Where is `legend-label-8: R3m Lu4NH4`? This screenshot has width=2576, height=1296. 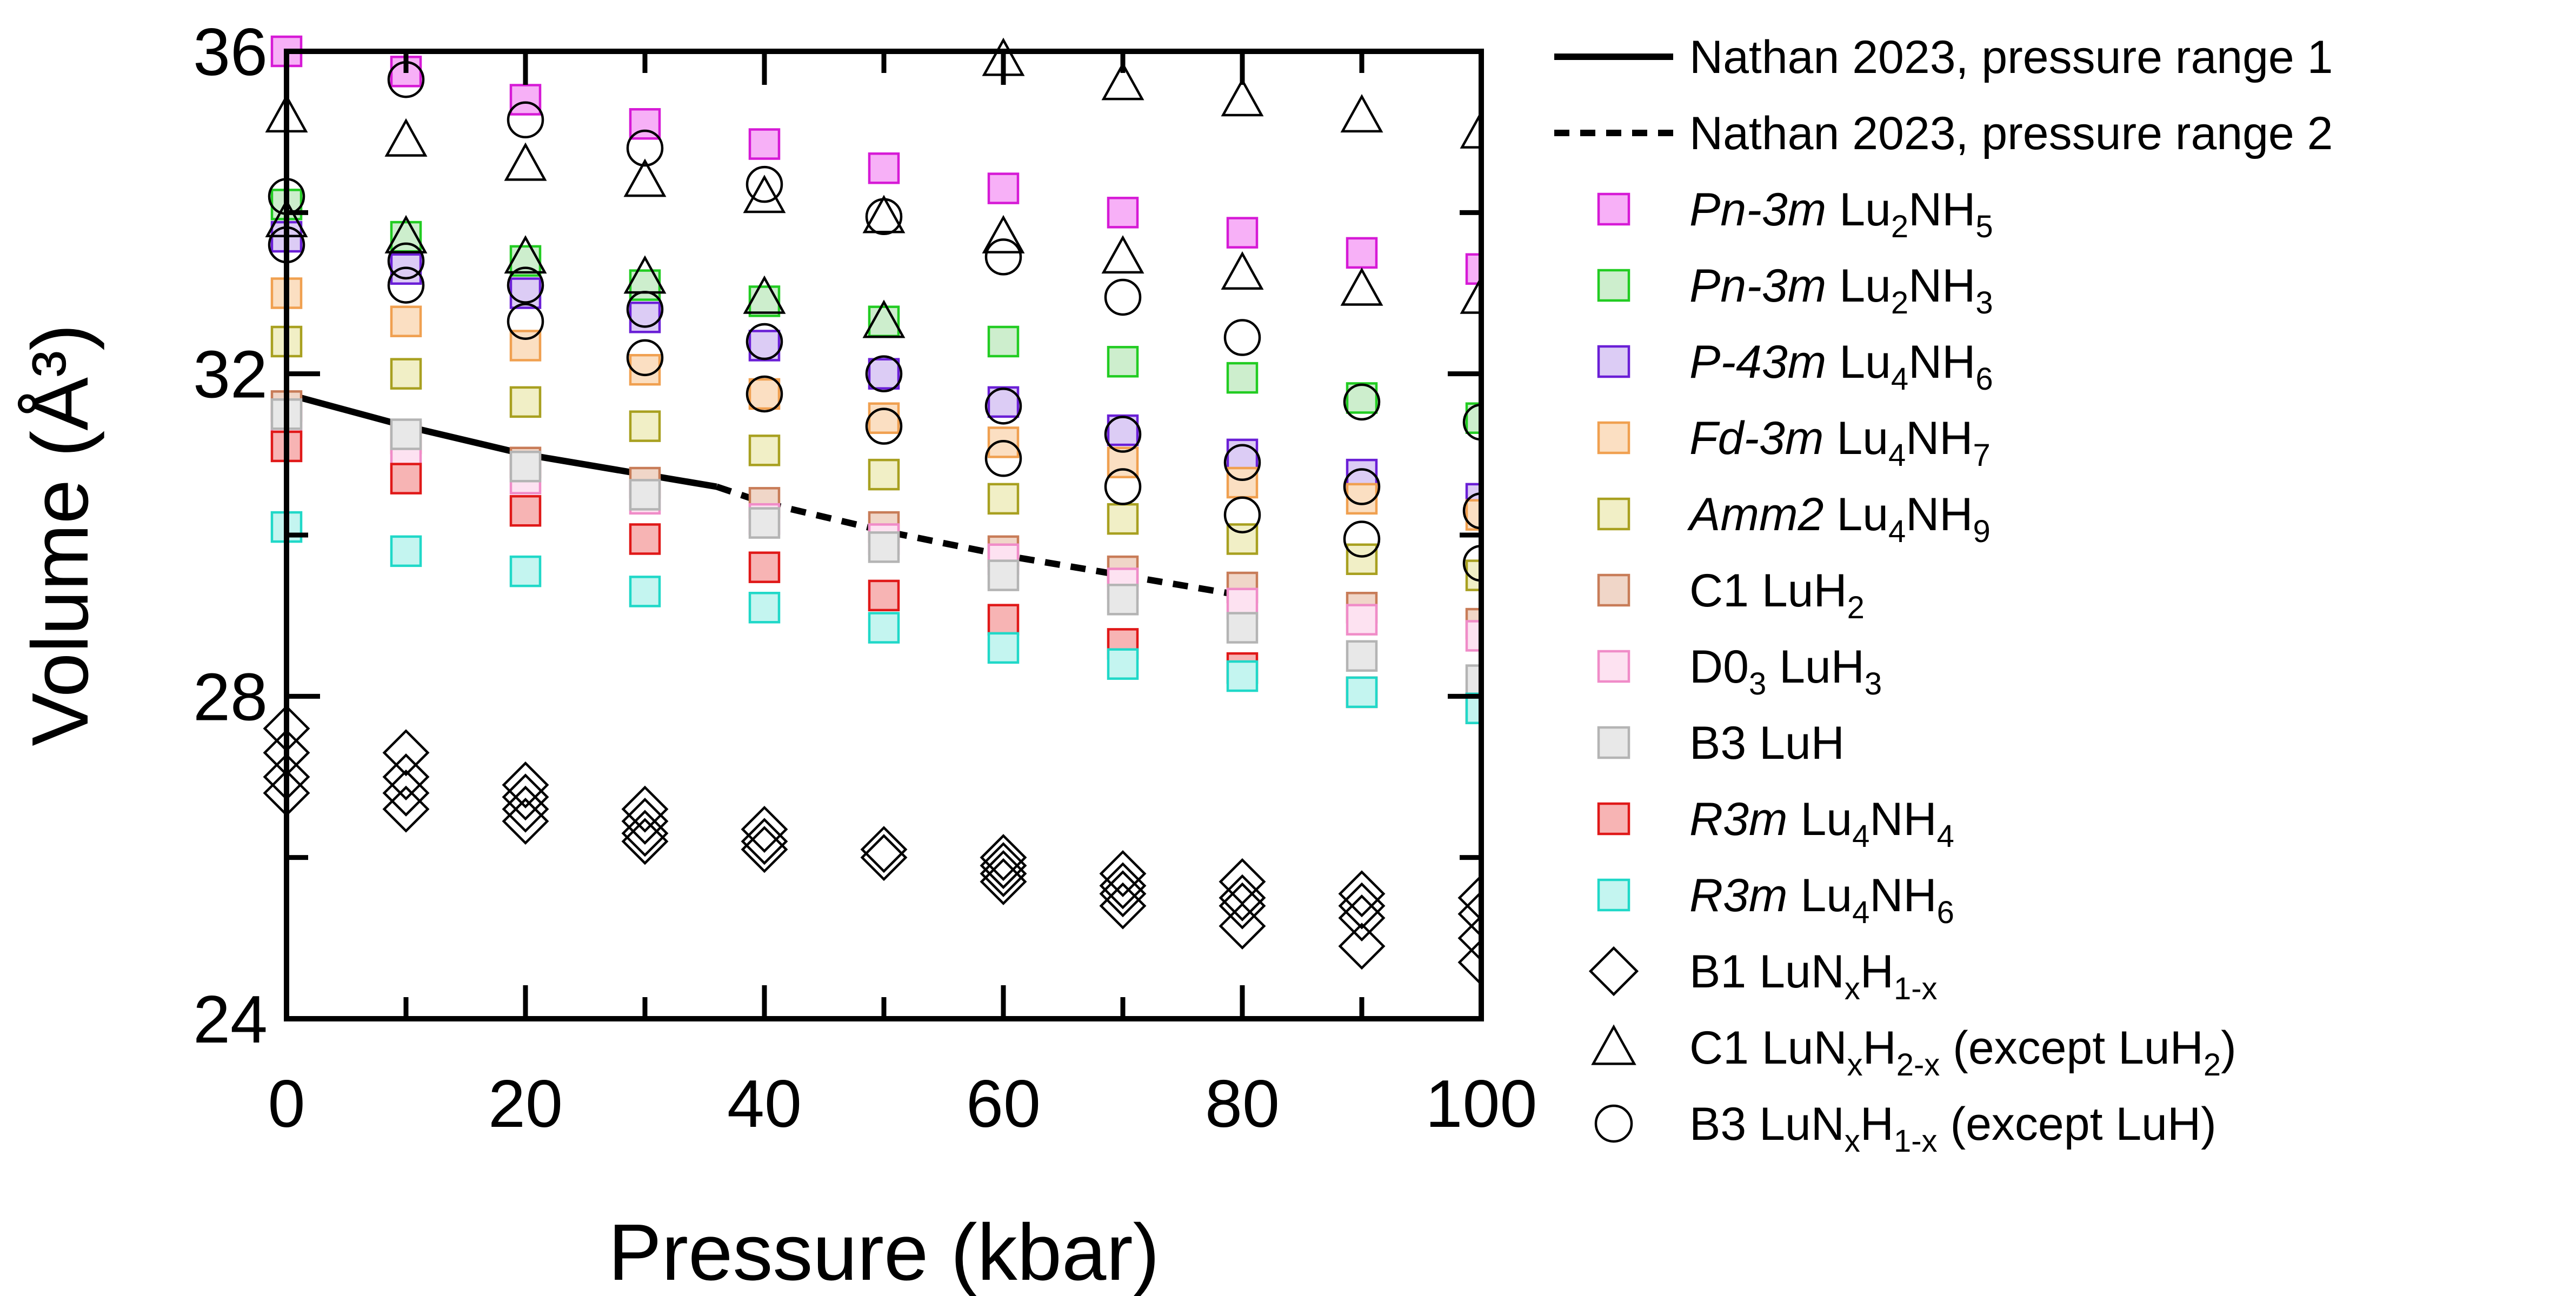
legend-label-8: R3m Lu4NH4 is located at coordinates (1821, 823).